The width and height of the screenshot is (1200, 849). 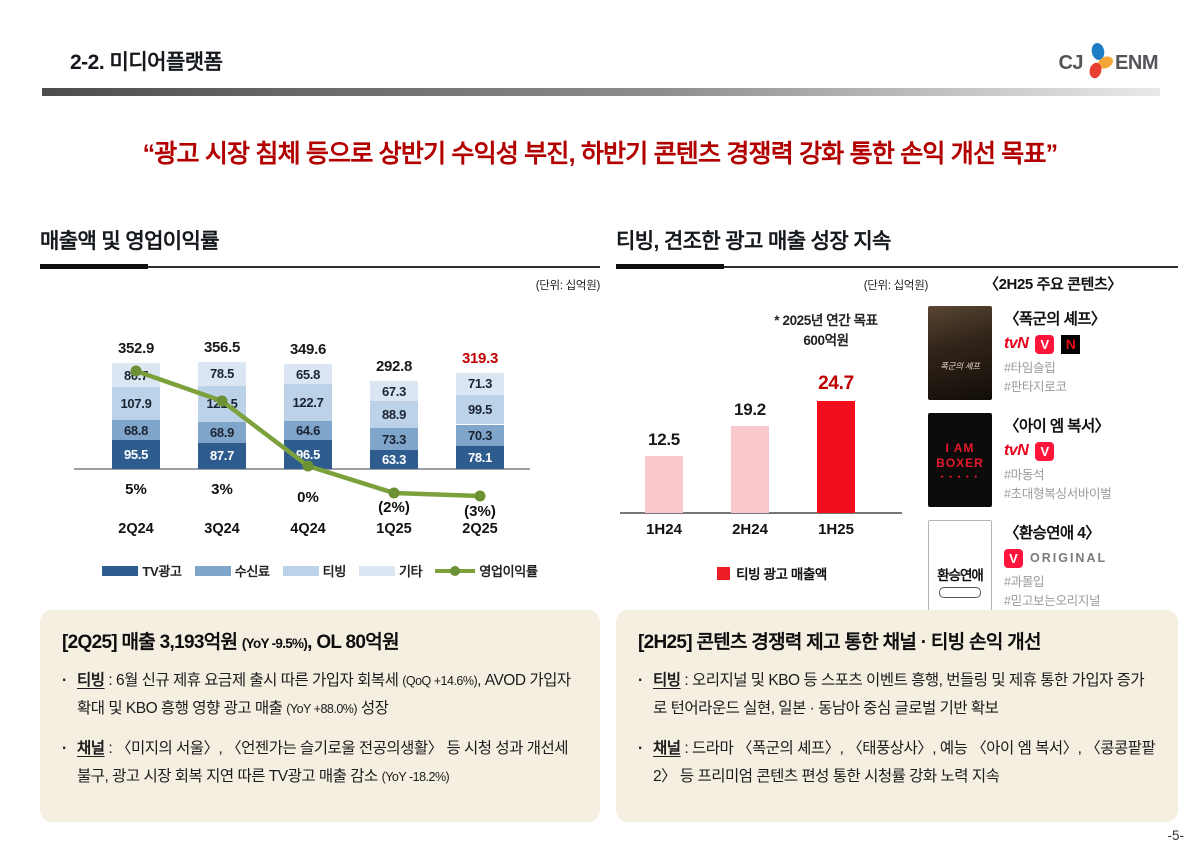 What do you see at coordinates (1058, 494) in the screenshot?
I see `hashtag: #초대형복싱서바이벌` at bounding box center [1058, 494].